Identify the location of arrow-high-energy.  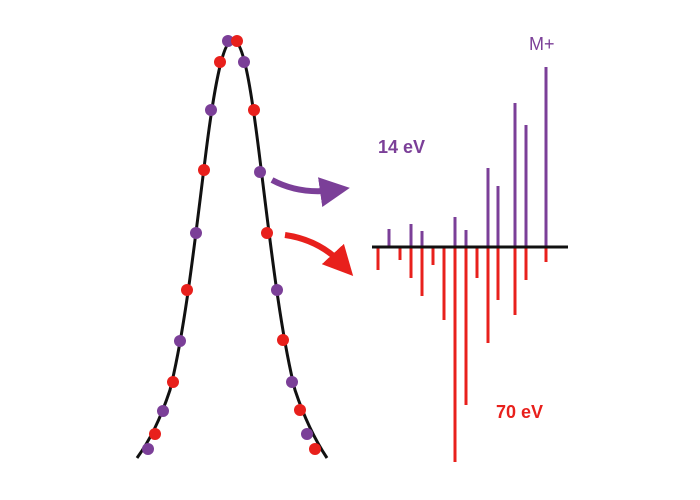
(319, 254).